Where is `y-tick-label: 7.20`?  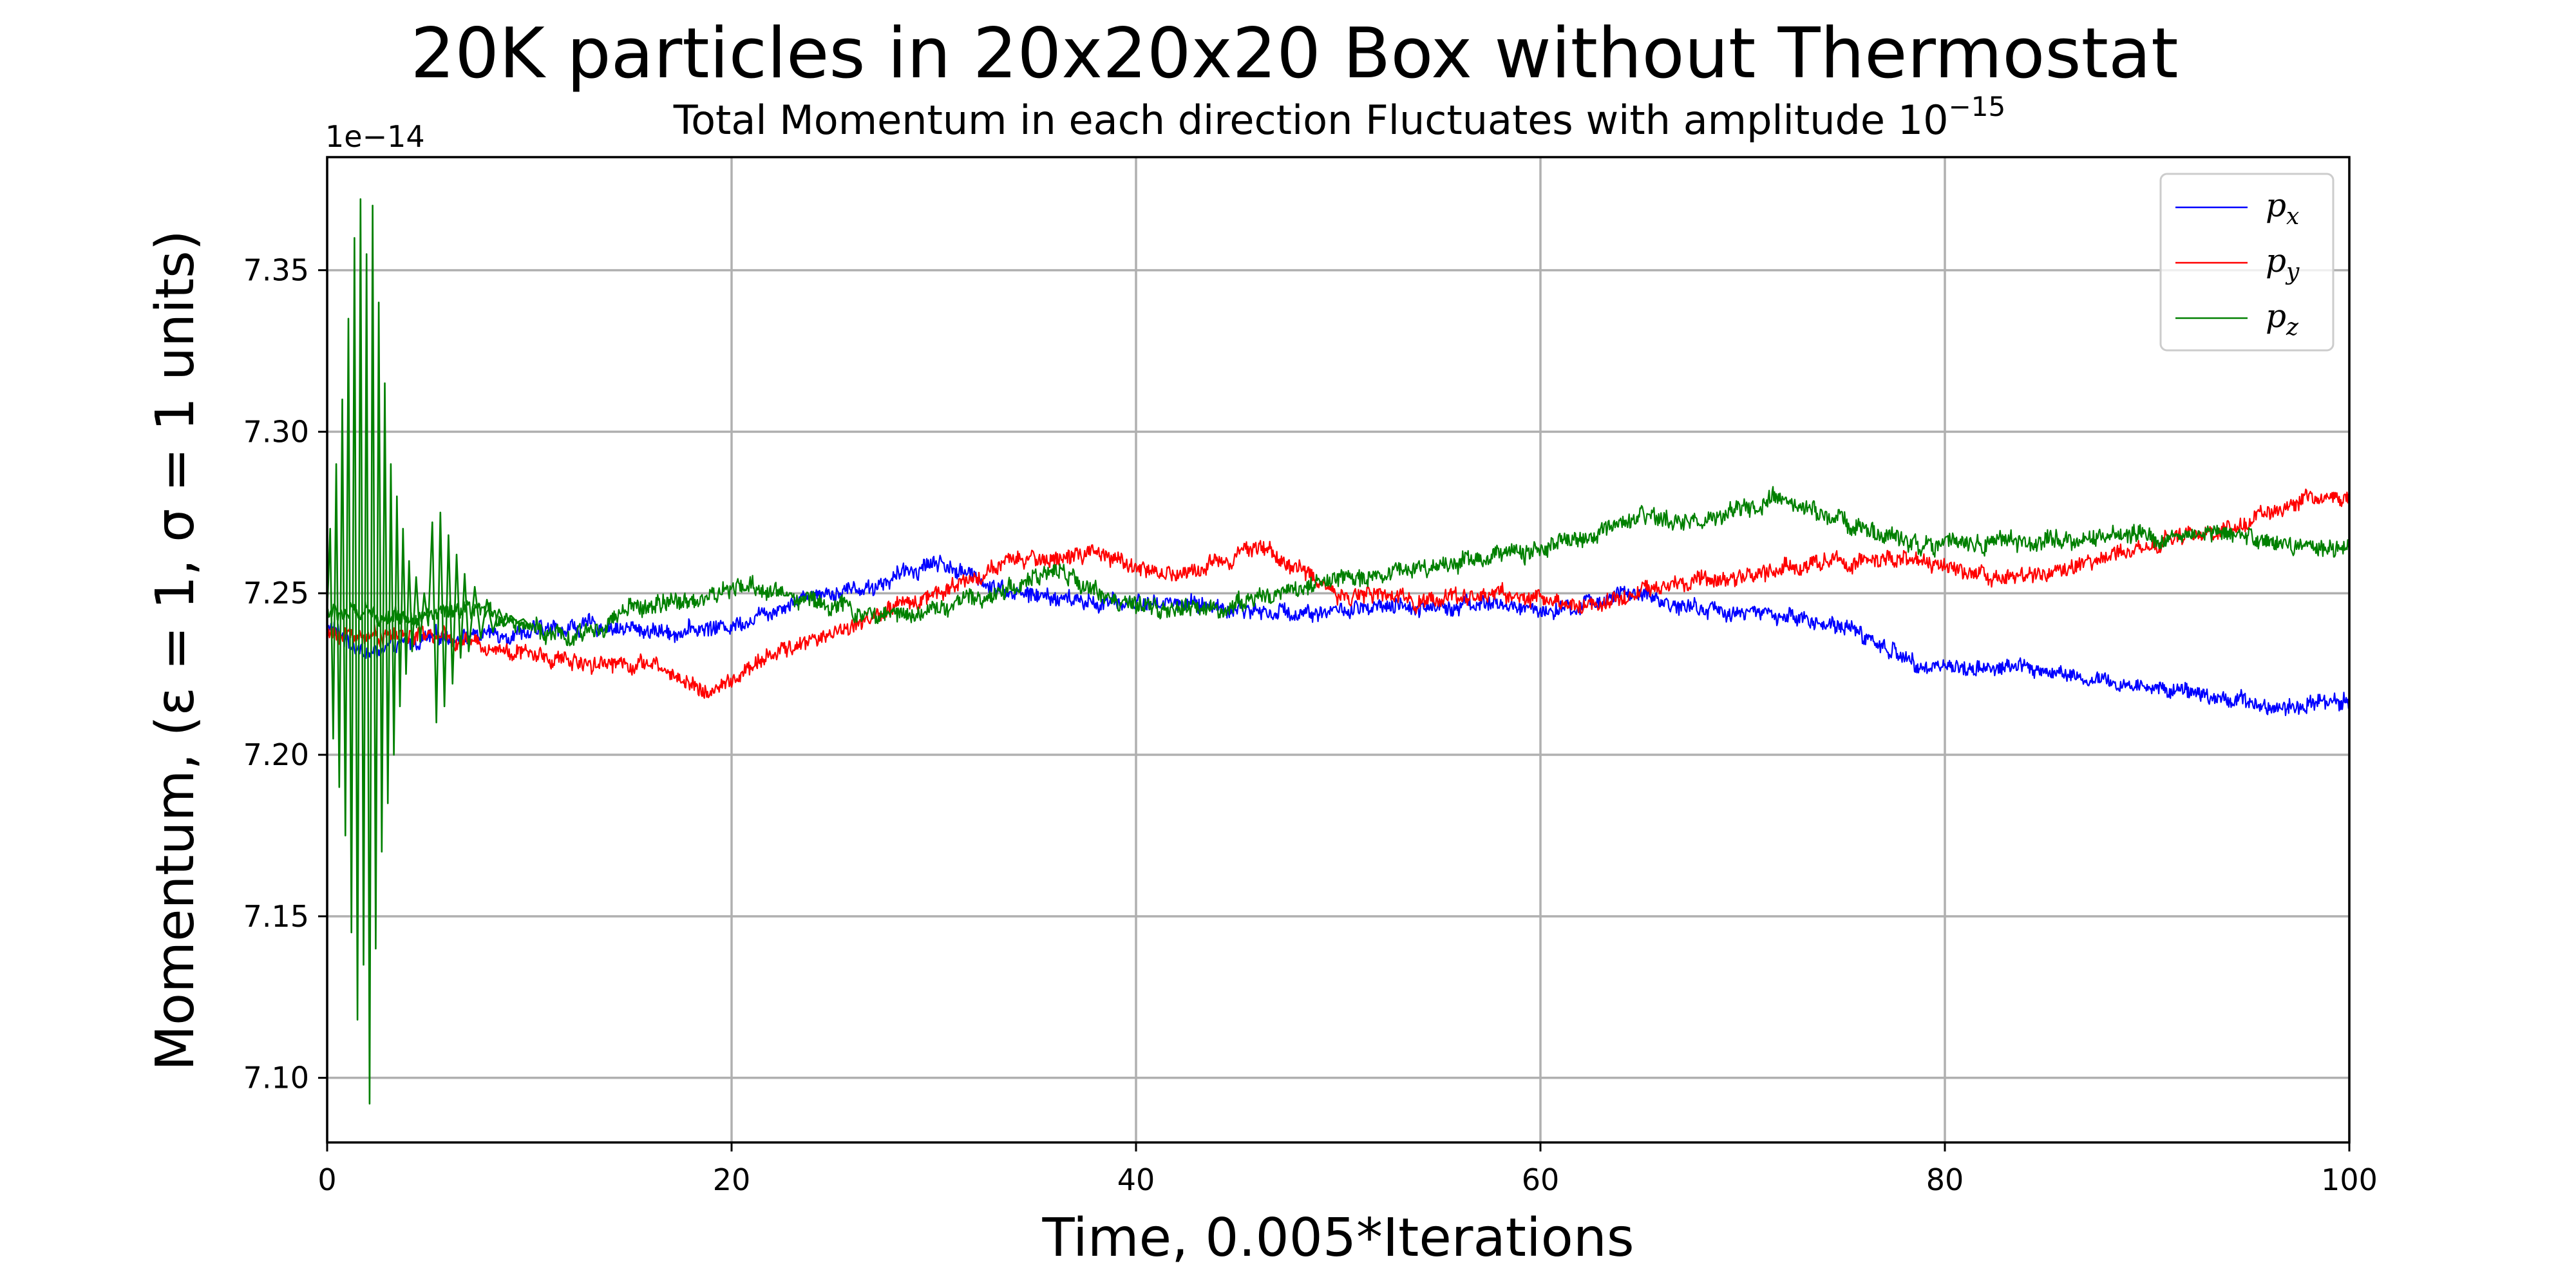
y-tick-label: 7.20 is located at coordinates (276, 754).